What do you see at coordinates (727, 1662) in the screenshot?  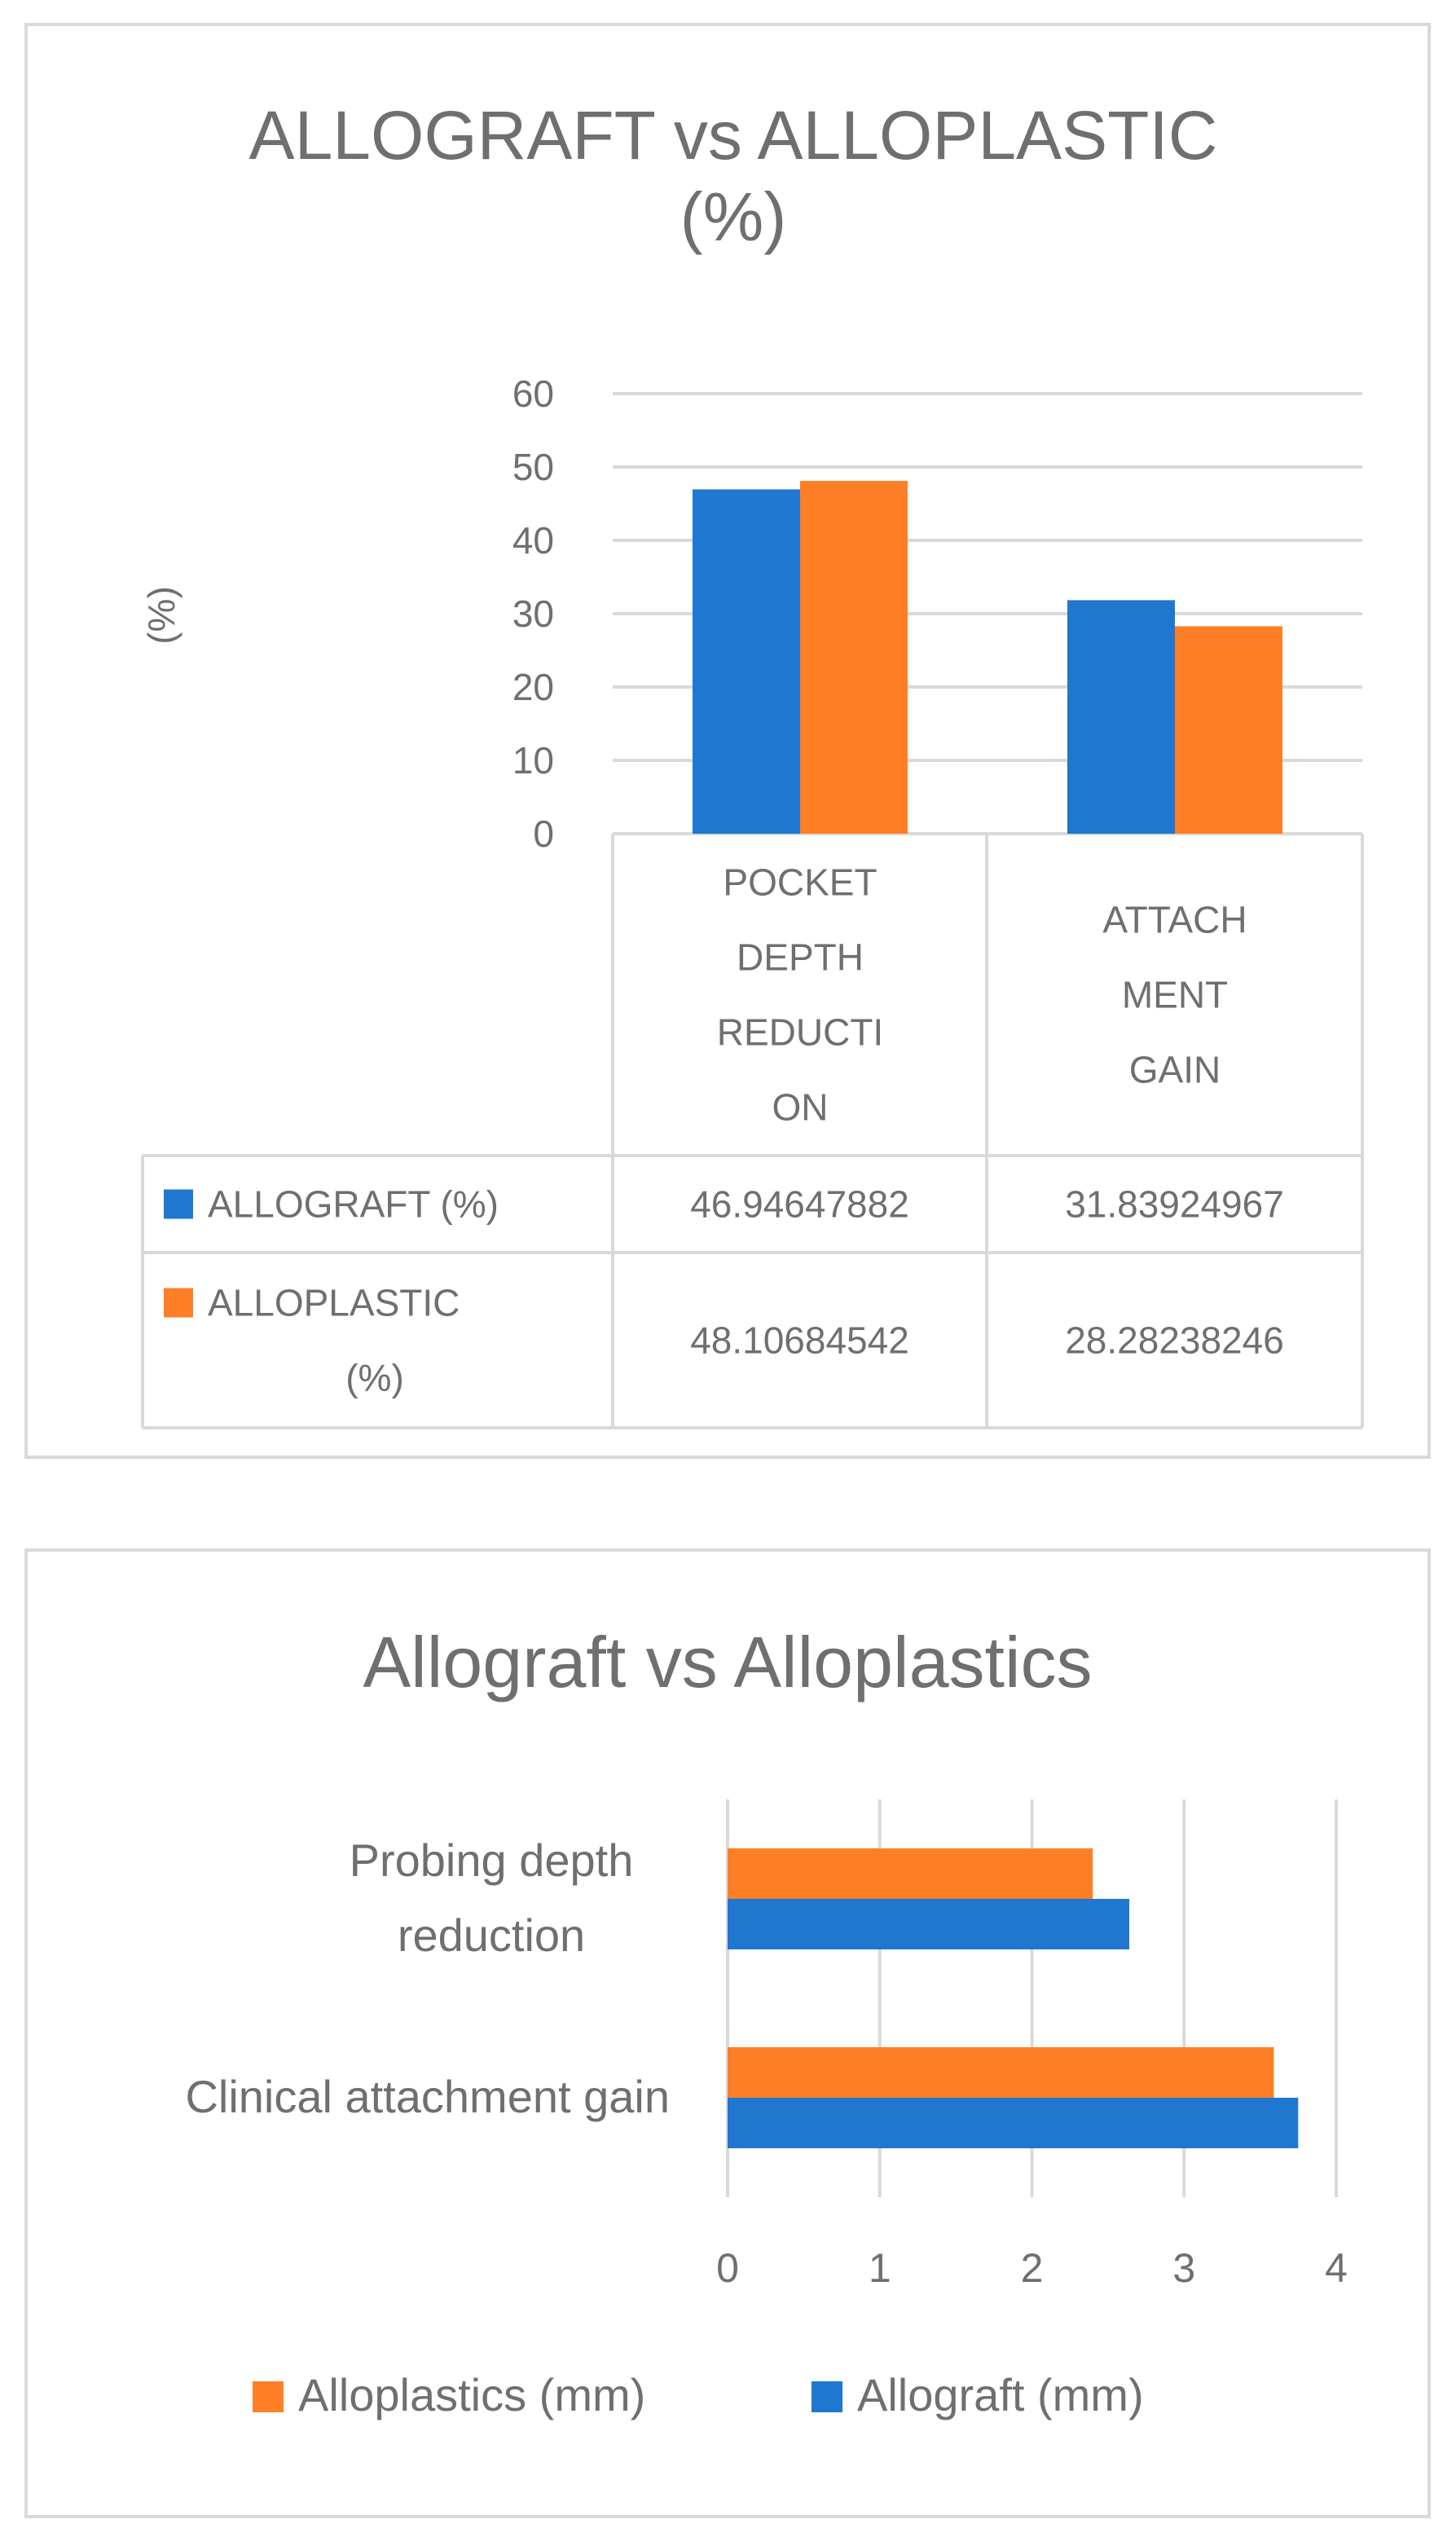 I see `chart-title: Allograft vs Alloplastics` at bounding box center [727, 1662].